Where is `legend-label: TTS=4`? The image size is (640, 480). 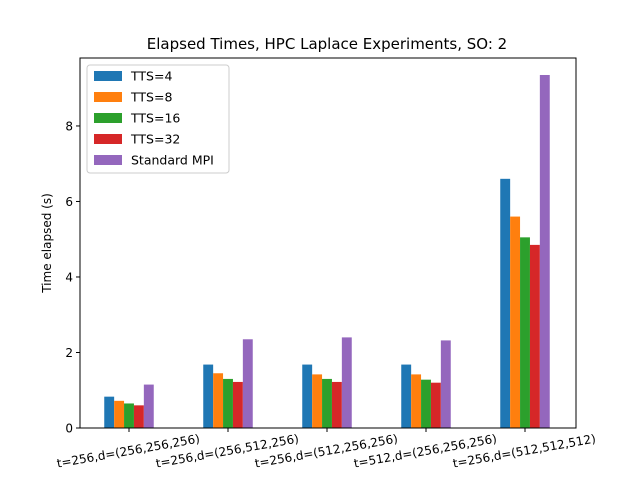
legend-label: TTS=4 is located at coordinates (151, 76).